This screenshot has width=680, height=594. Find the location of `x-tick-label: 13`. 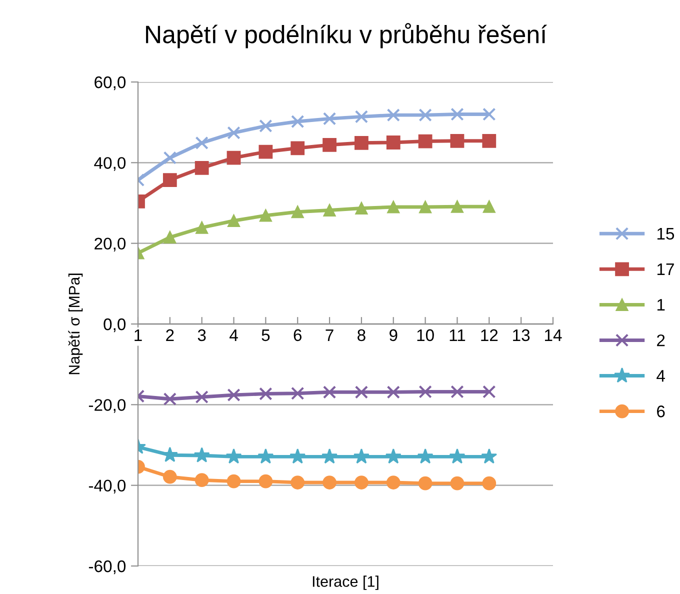

x-tick-label: 13 is located at coordinates (521, 335).